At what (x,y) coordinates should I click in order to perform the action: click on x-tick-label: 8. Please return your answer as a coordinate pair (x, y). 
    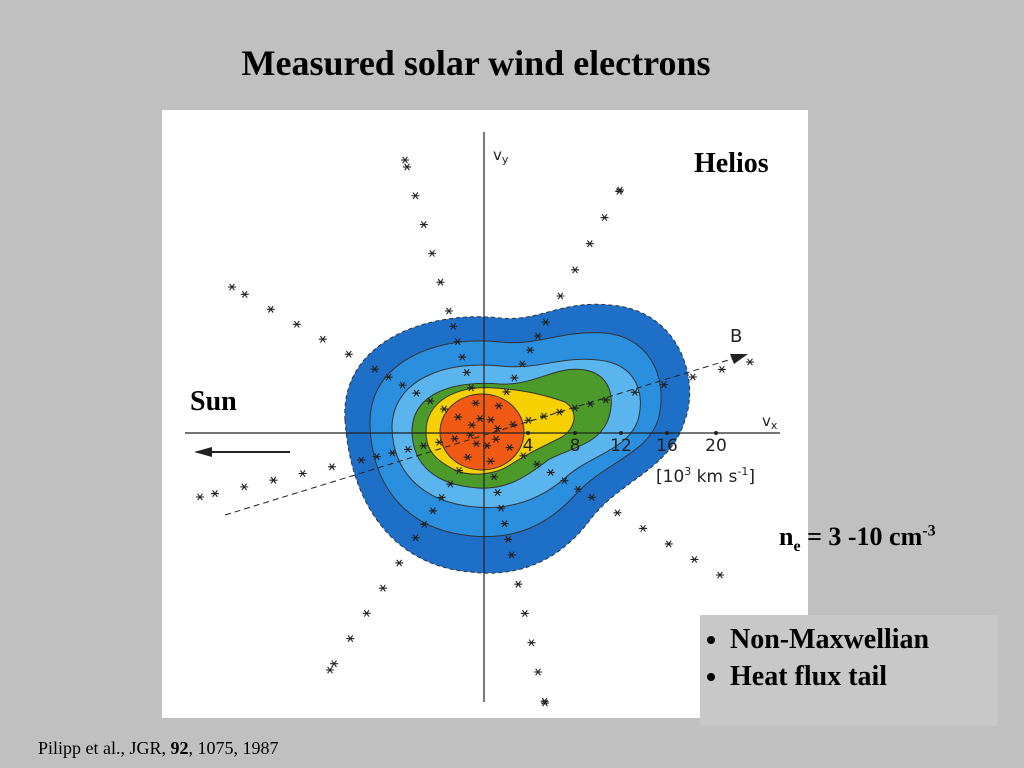
    Looking at the image, I should click on (575, 446).